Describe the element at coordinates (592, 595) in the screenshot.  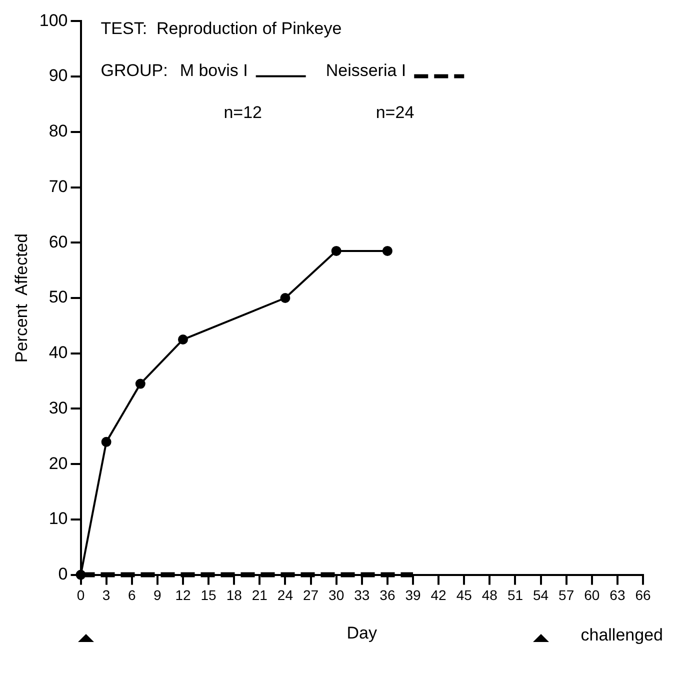
I see `x-tick-label: 60` at that location.